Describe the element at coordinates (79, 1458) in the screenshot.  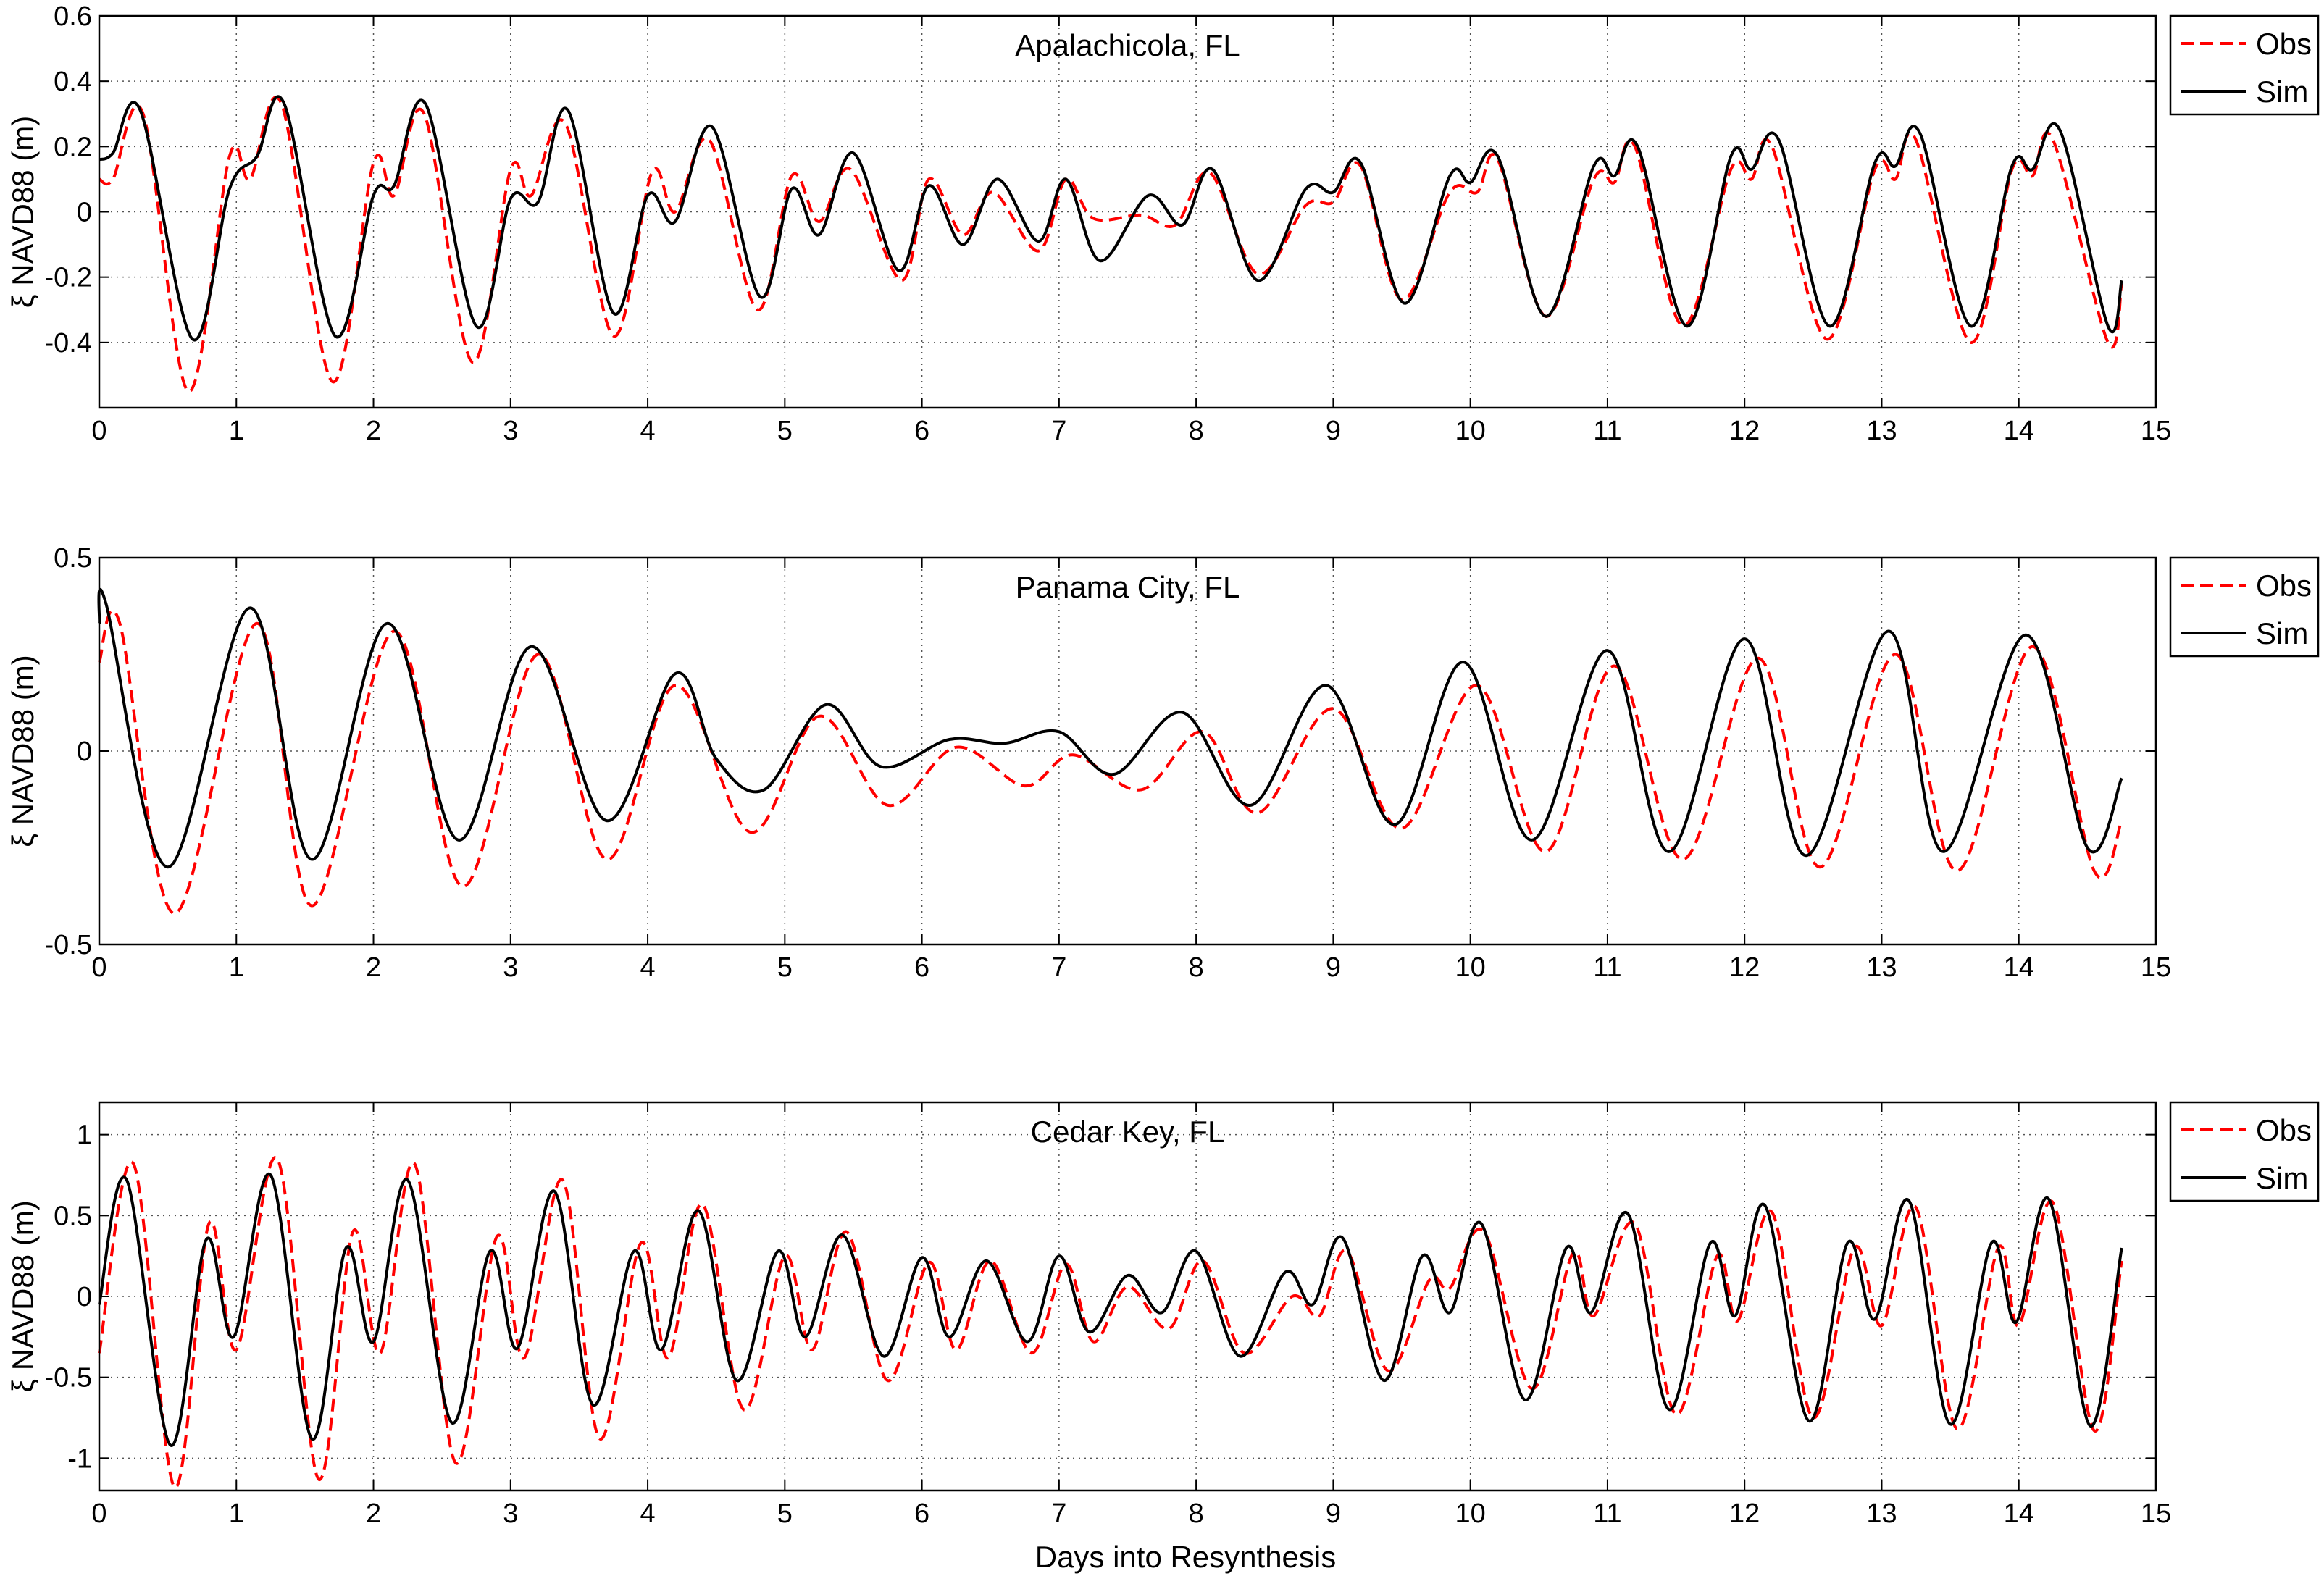
I see `y-tick-label: -1` at that location.